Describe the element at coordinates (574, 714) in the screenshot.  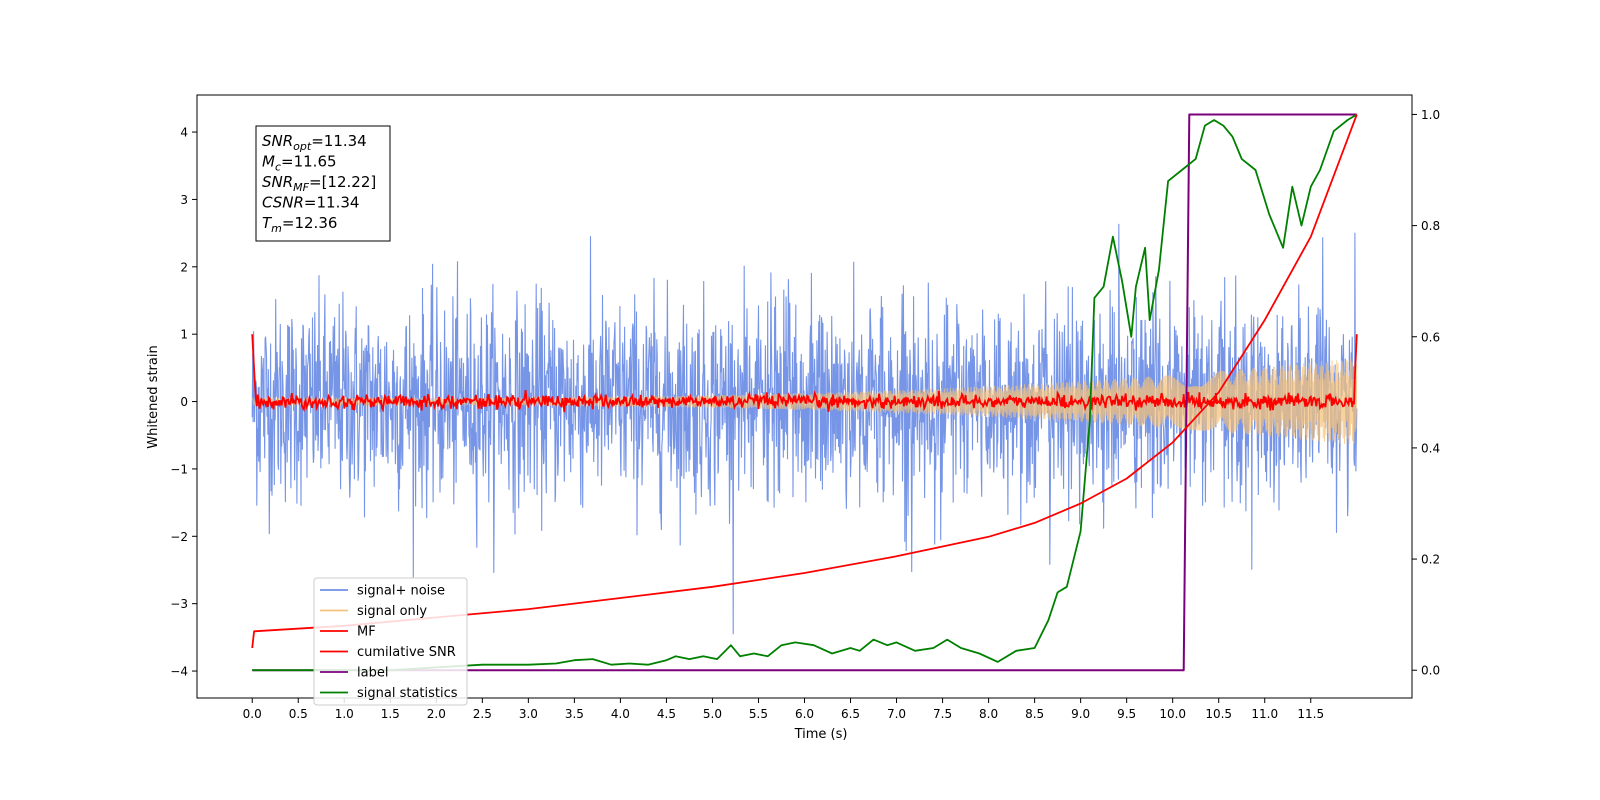
I see `x-tick-label: 3.5` at that location.